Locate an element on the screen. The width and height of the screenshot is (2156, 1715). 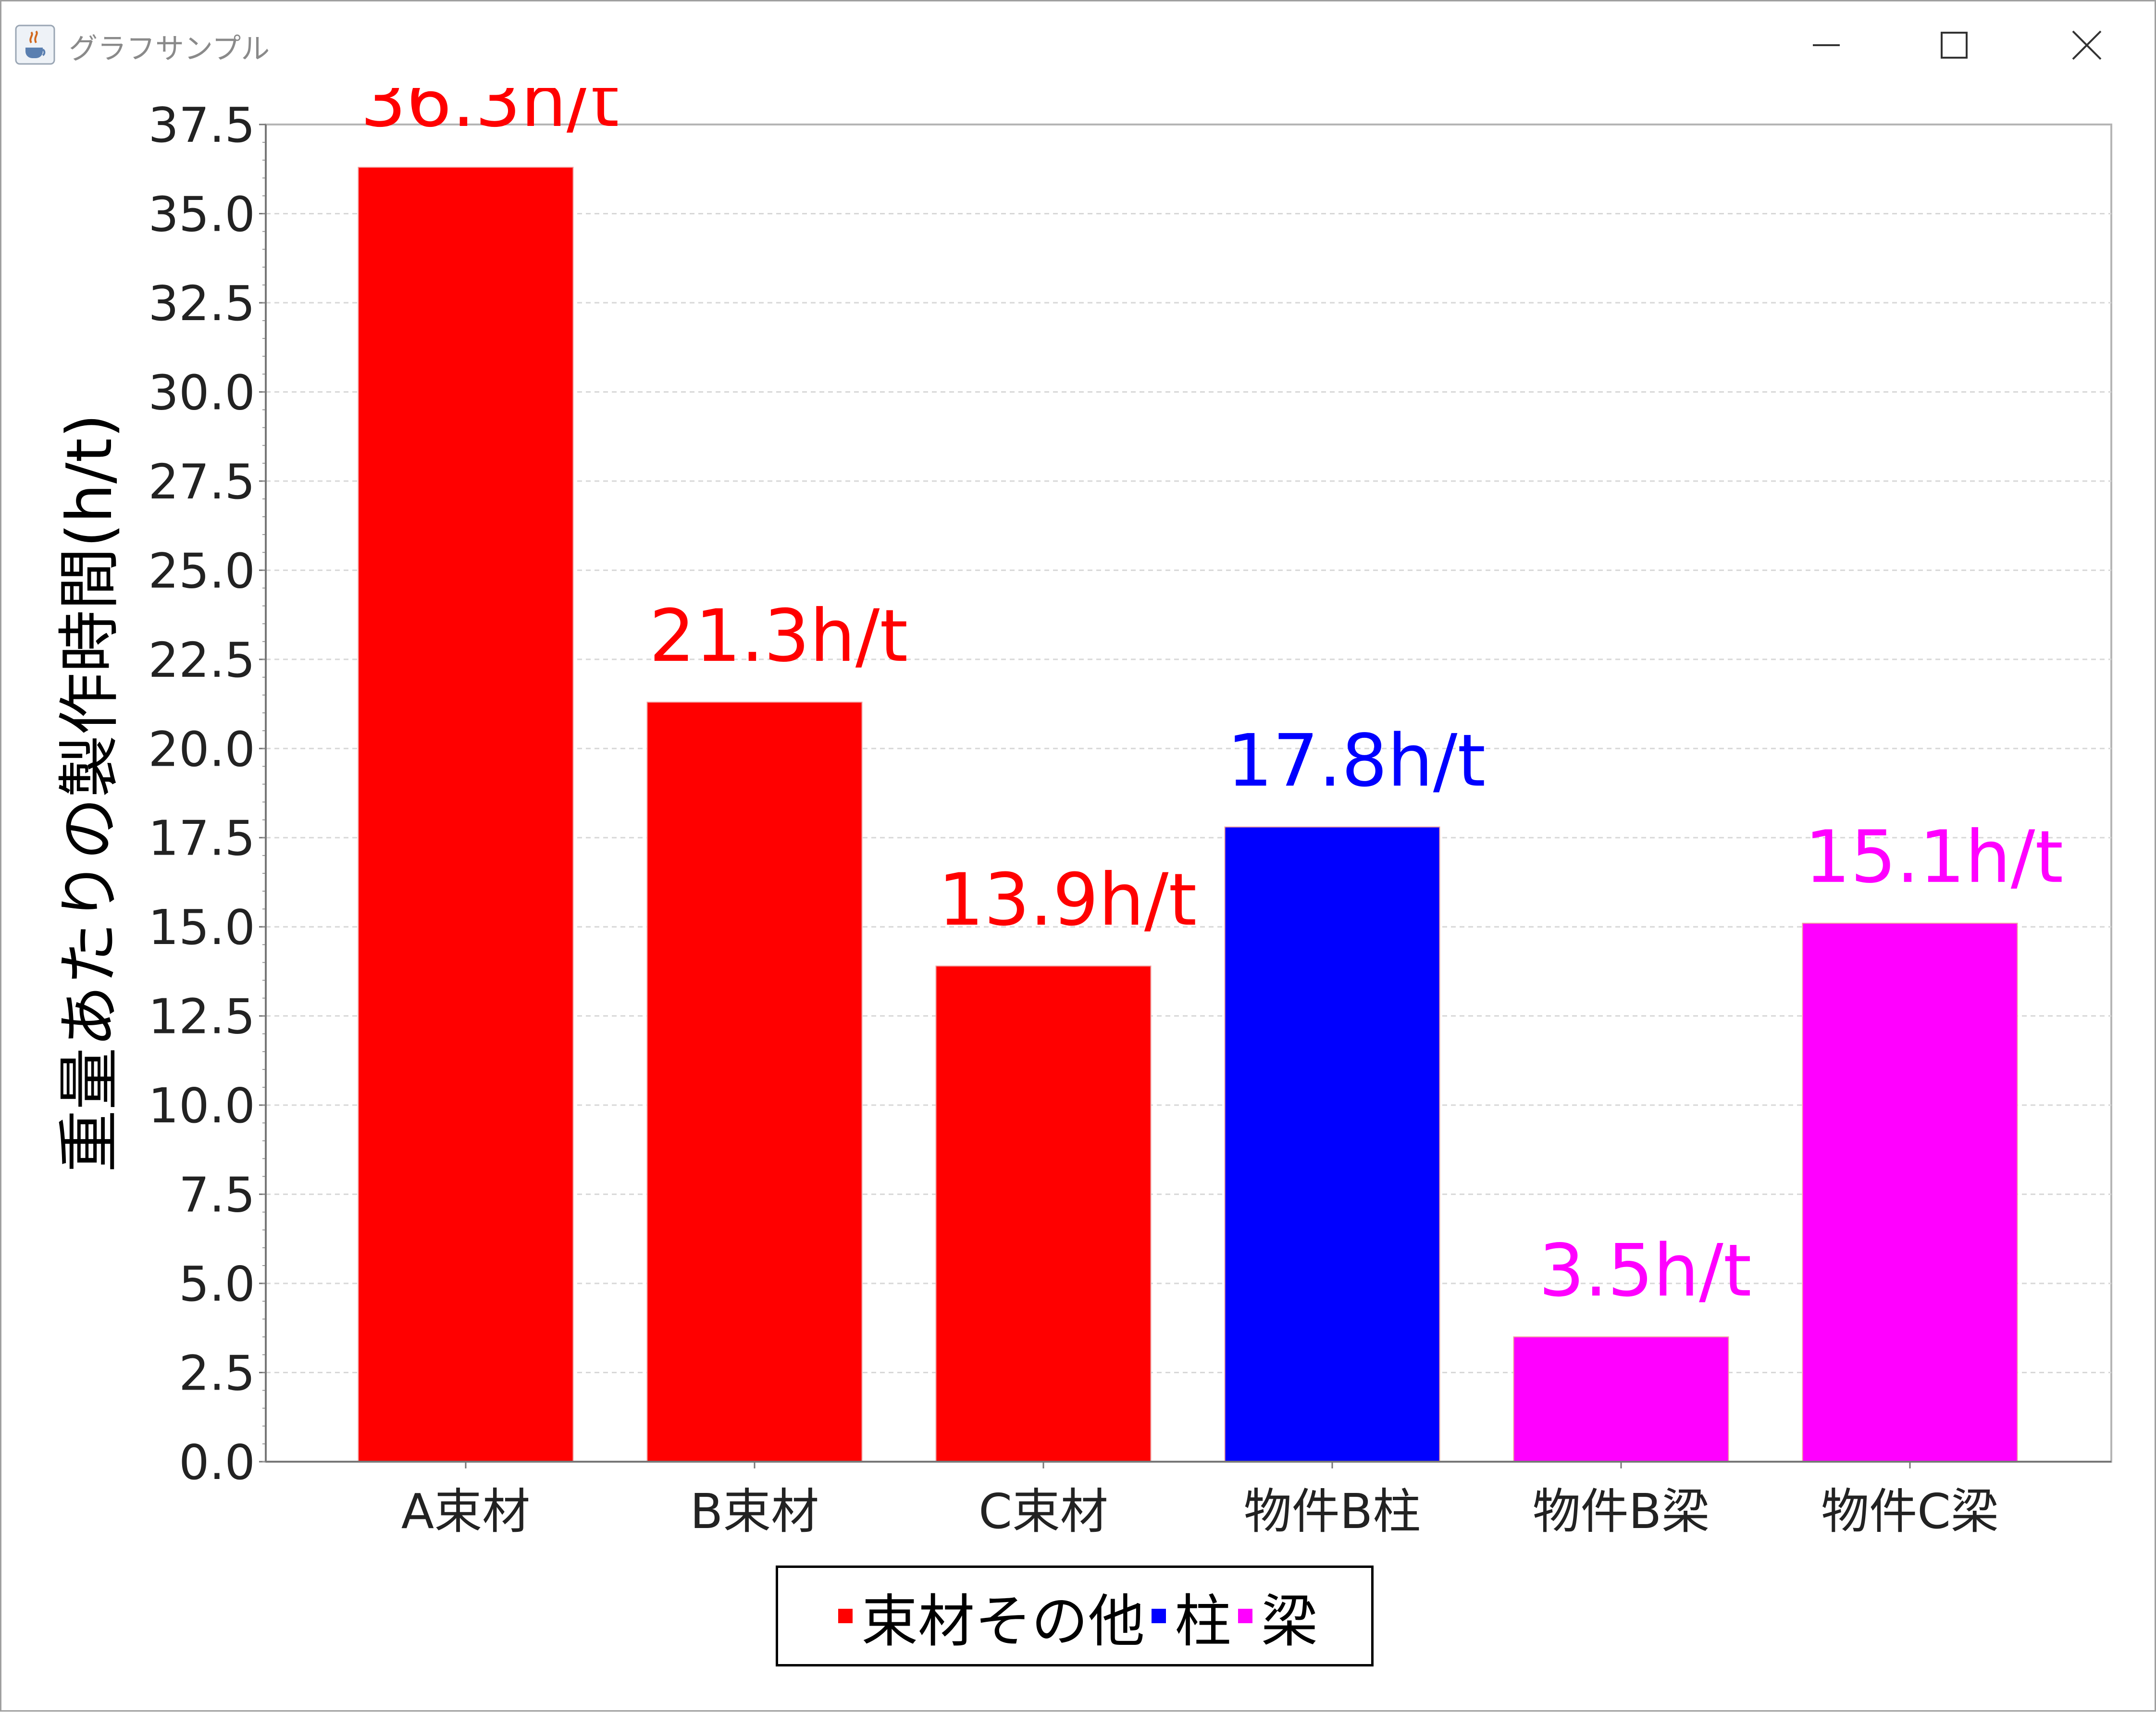
minimize-button is located at coordinates (1826, 45).